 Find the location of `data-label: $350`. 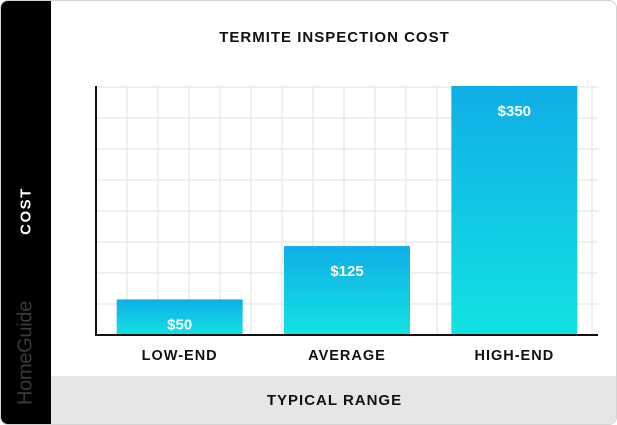

data-label: $350 is located at coordinates (514, 111).